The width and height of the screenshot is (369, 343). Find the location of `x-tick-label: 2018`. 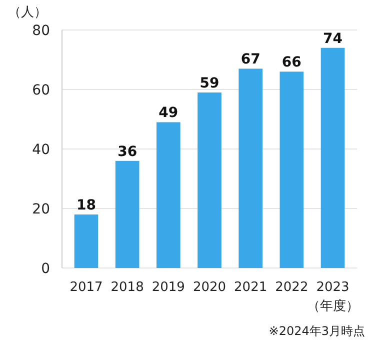

x-tick-label: 2018 is located at coordinates (127, 287).